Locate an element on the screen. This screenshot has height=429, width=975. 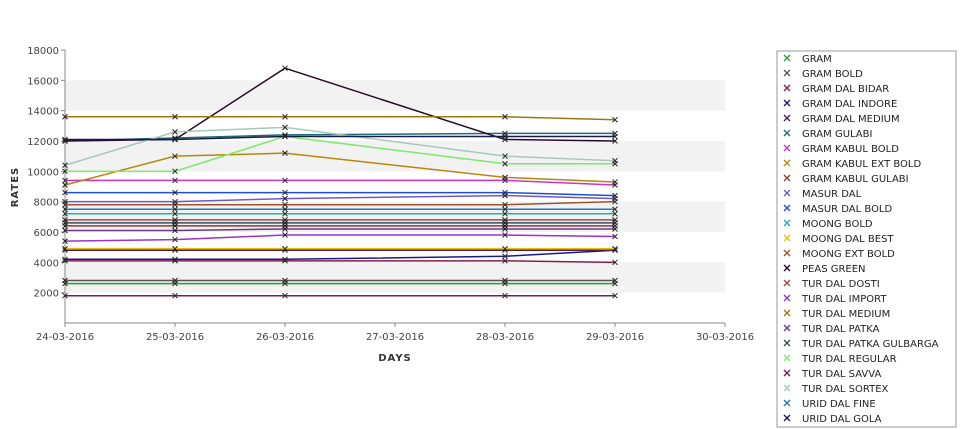
legend-item: TUR DAL SORTEX is located at coordinates (836, 389).